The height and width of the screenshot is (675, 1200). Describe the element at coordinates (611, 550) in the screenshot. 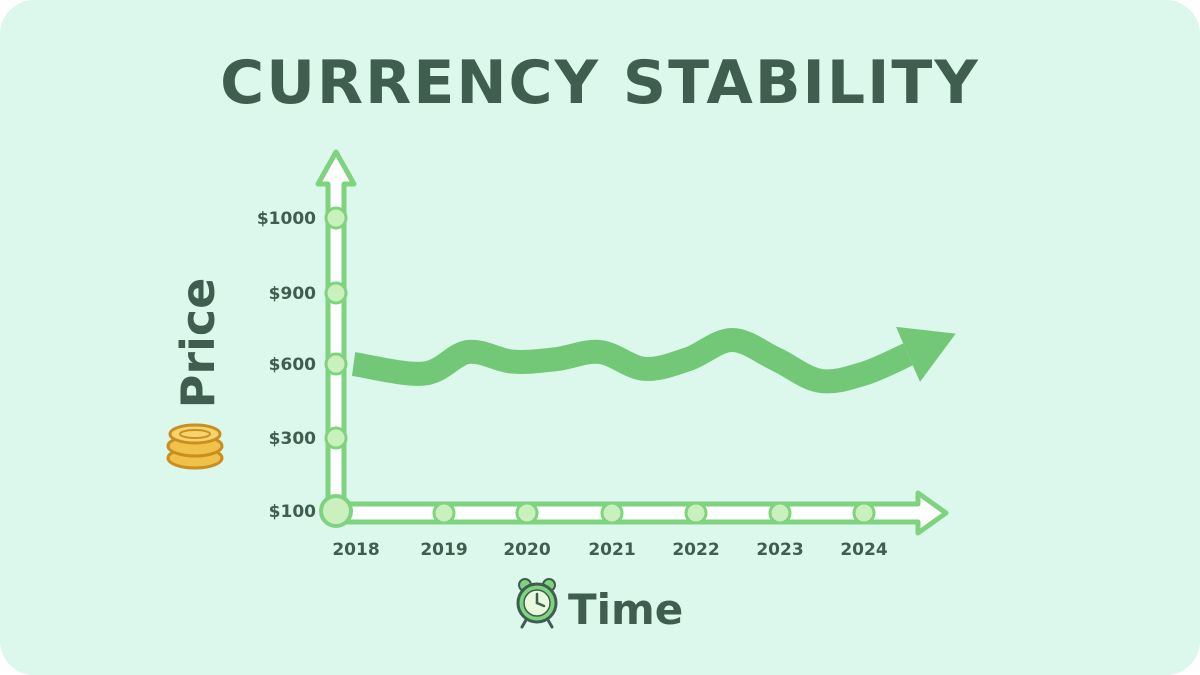

I see `x-tick-label: 2021` at that location.